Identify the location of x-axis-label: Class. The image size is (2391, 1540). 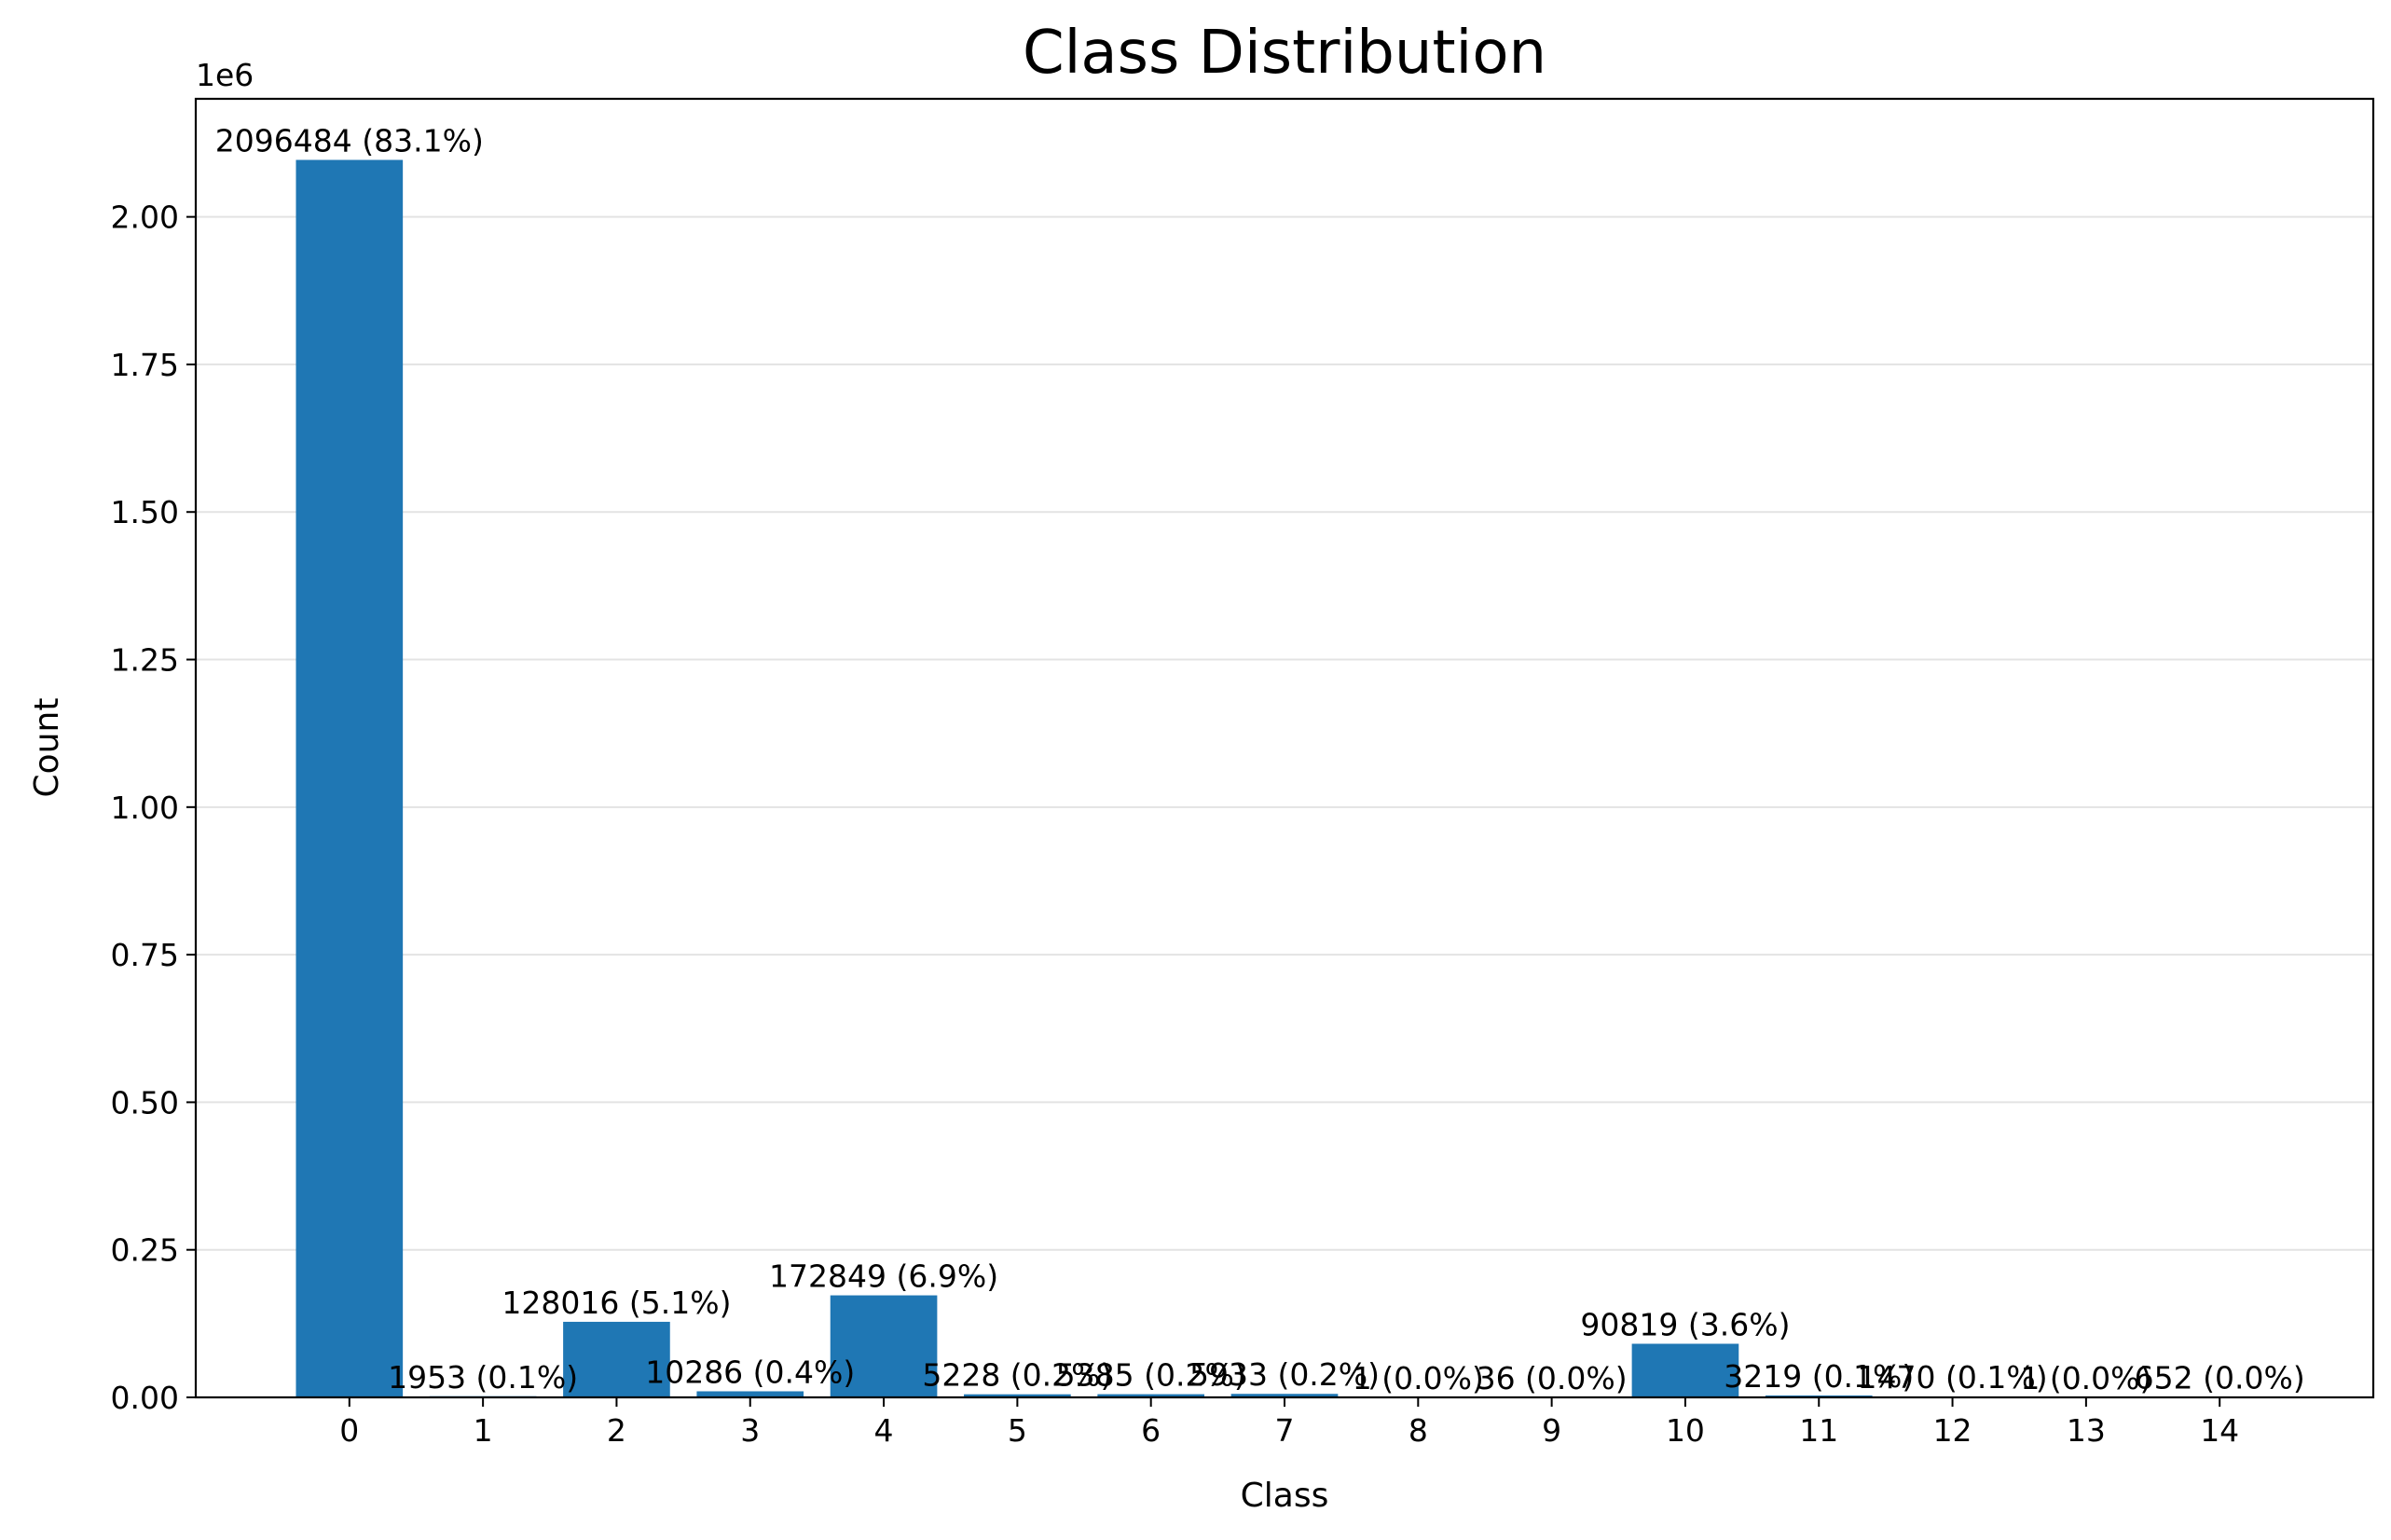
(1285, 1496).